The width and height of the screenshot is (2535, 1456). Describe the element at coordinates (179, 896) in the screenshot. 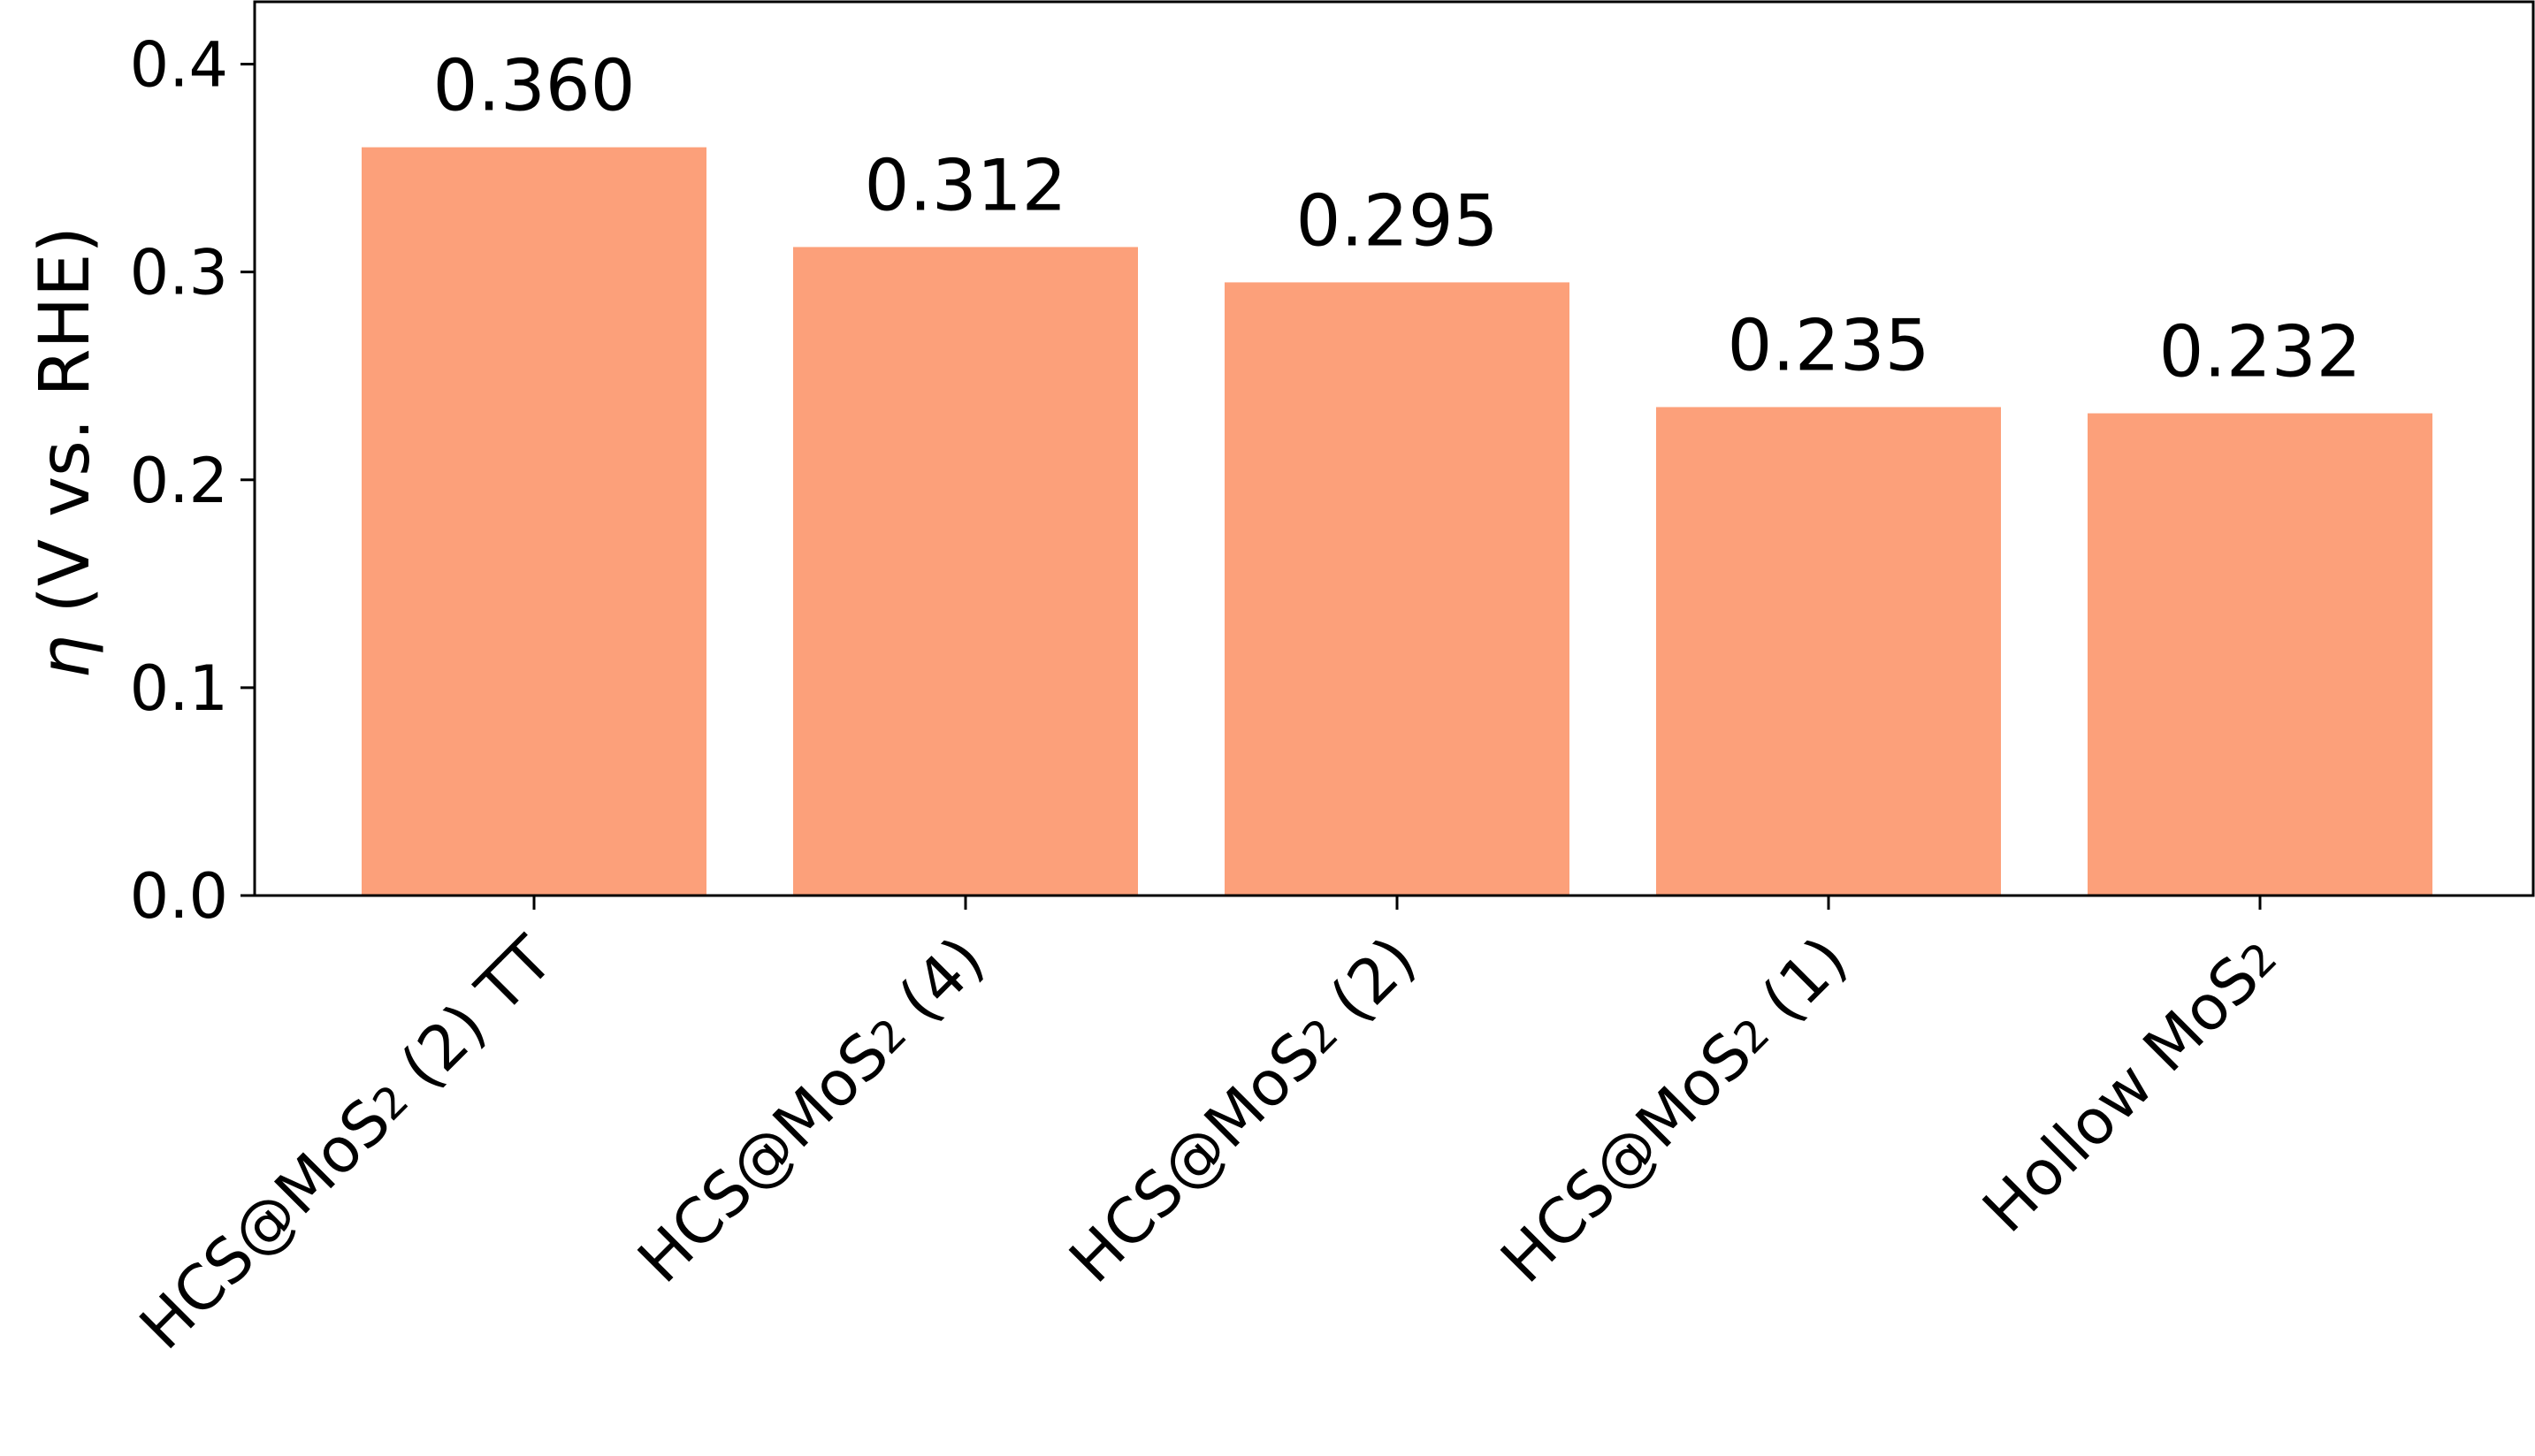

I see `y-tick-label-0: 0.0` at that location.